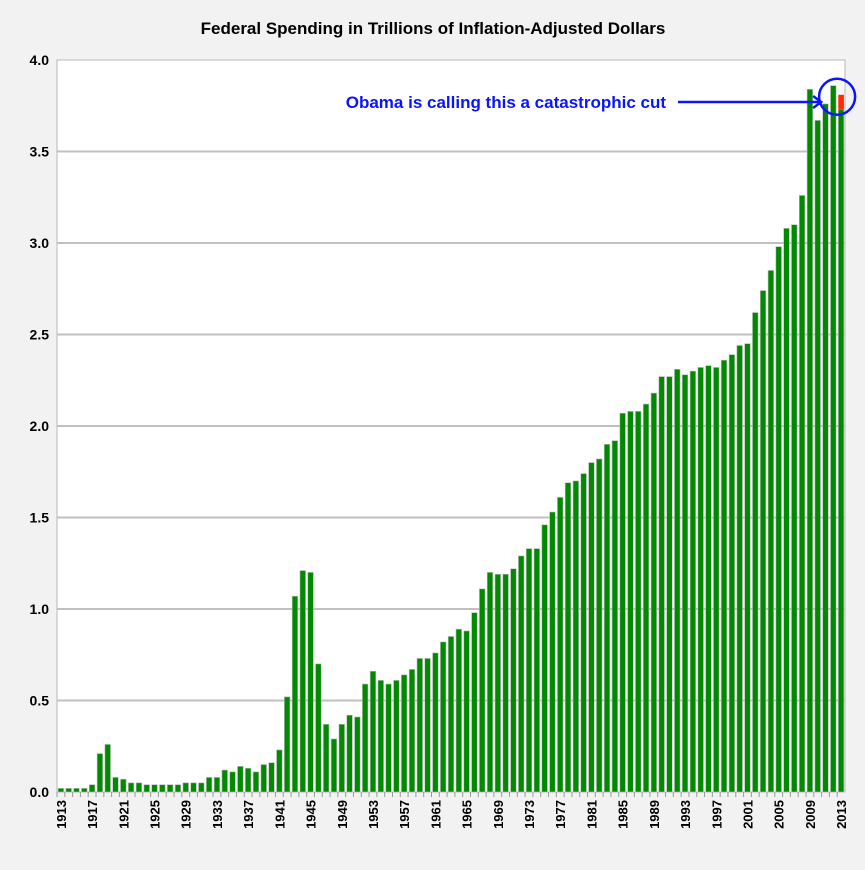 The width and height of the screenshot is (865, 870). What do you see at coordinates (162, 788) in the screenshot?
I see `bar-1926` at bounding box center [162, 788].